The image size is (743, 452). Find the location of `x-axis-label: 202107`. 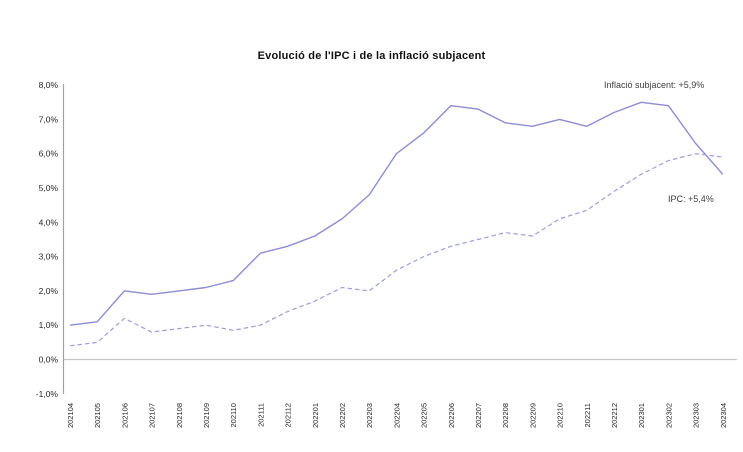

x-axis-label: 202107 is located at coordinates (152, 415).